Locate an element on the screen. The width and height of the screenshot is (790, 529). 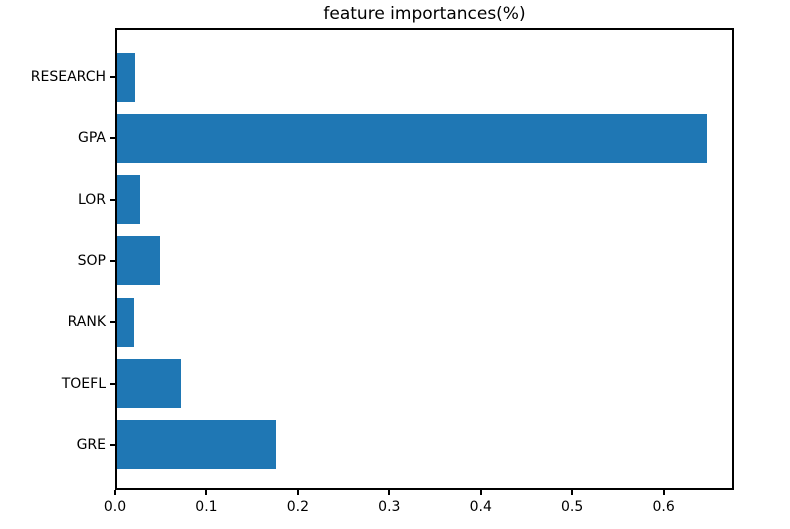
x-tick-label-0.3: 0.3 is located at coordinates (389, 507).